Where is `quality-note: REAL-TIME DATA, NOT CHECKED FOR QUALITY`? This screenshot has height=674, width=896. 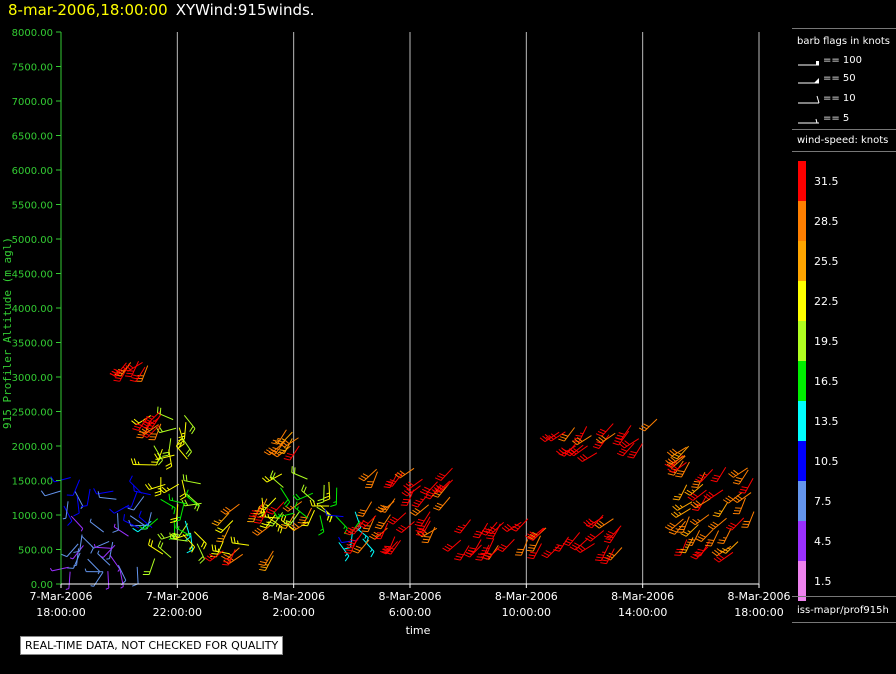 quality-note: REAL-TIME DATA, NOT CHECKED FOR QUALITY is located at coordinates (152, 645).